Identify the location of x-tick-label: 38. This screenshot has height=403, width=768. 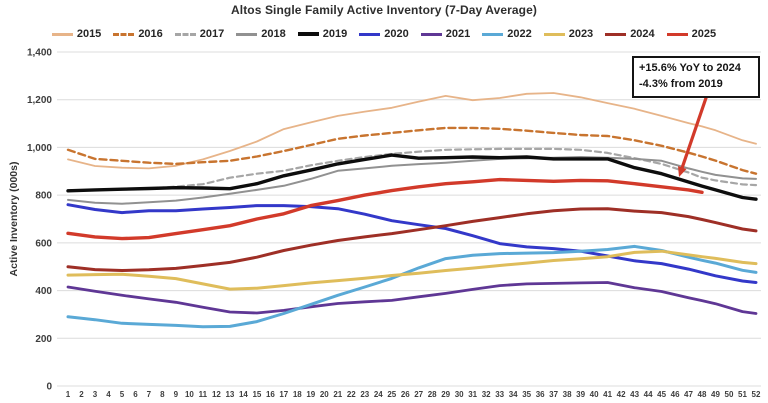
(567, 394).